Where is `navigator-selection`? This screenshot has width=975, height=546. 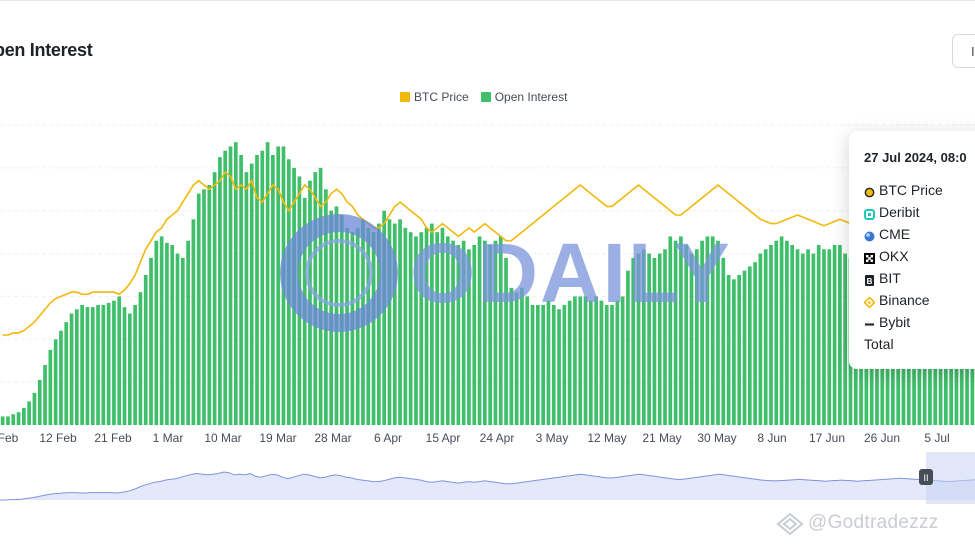 navigator-selection is located at coordinates (950, 478).